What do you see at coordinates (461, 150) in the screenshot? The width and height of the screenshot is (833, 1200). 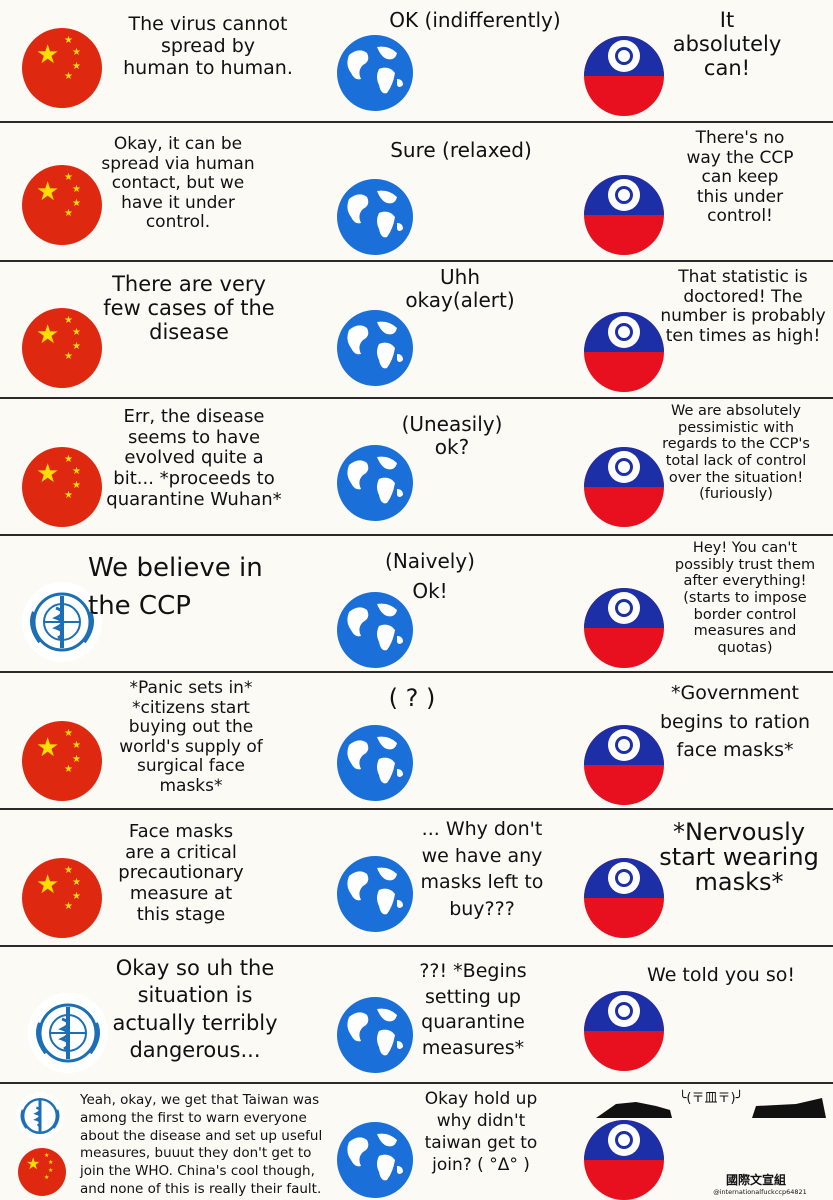 I see `world-speech: Sure (relaxed)` at bounding box center [461, 150].